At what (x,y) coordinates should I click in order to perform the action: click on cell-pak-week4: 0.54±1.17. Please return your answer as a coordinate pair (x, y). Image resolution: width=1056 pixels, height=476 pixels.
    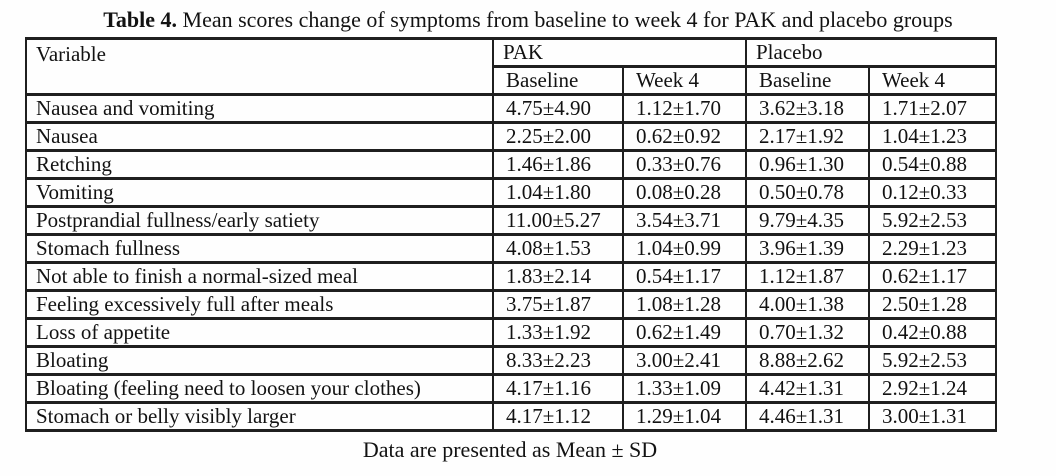
    Looking at the image, I should click on (684, 276).